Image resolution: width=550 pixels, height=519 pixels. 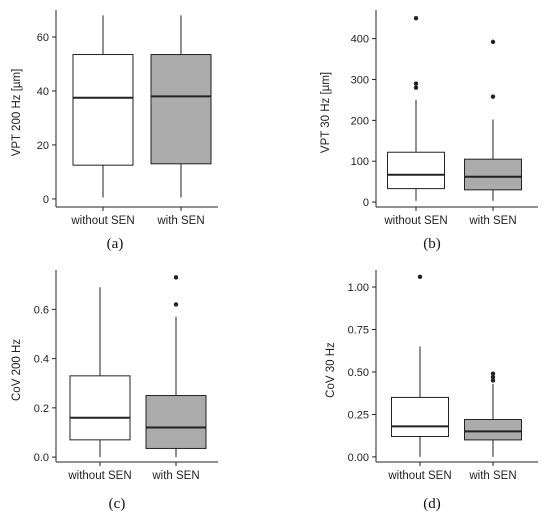 What do you see at coordinates (358, 330) in the screenshot?
I see `y-tick-label: 0.75` at bounding box center [358, 330].